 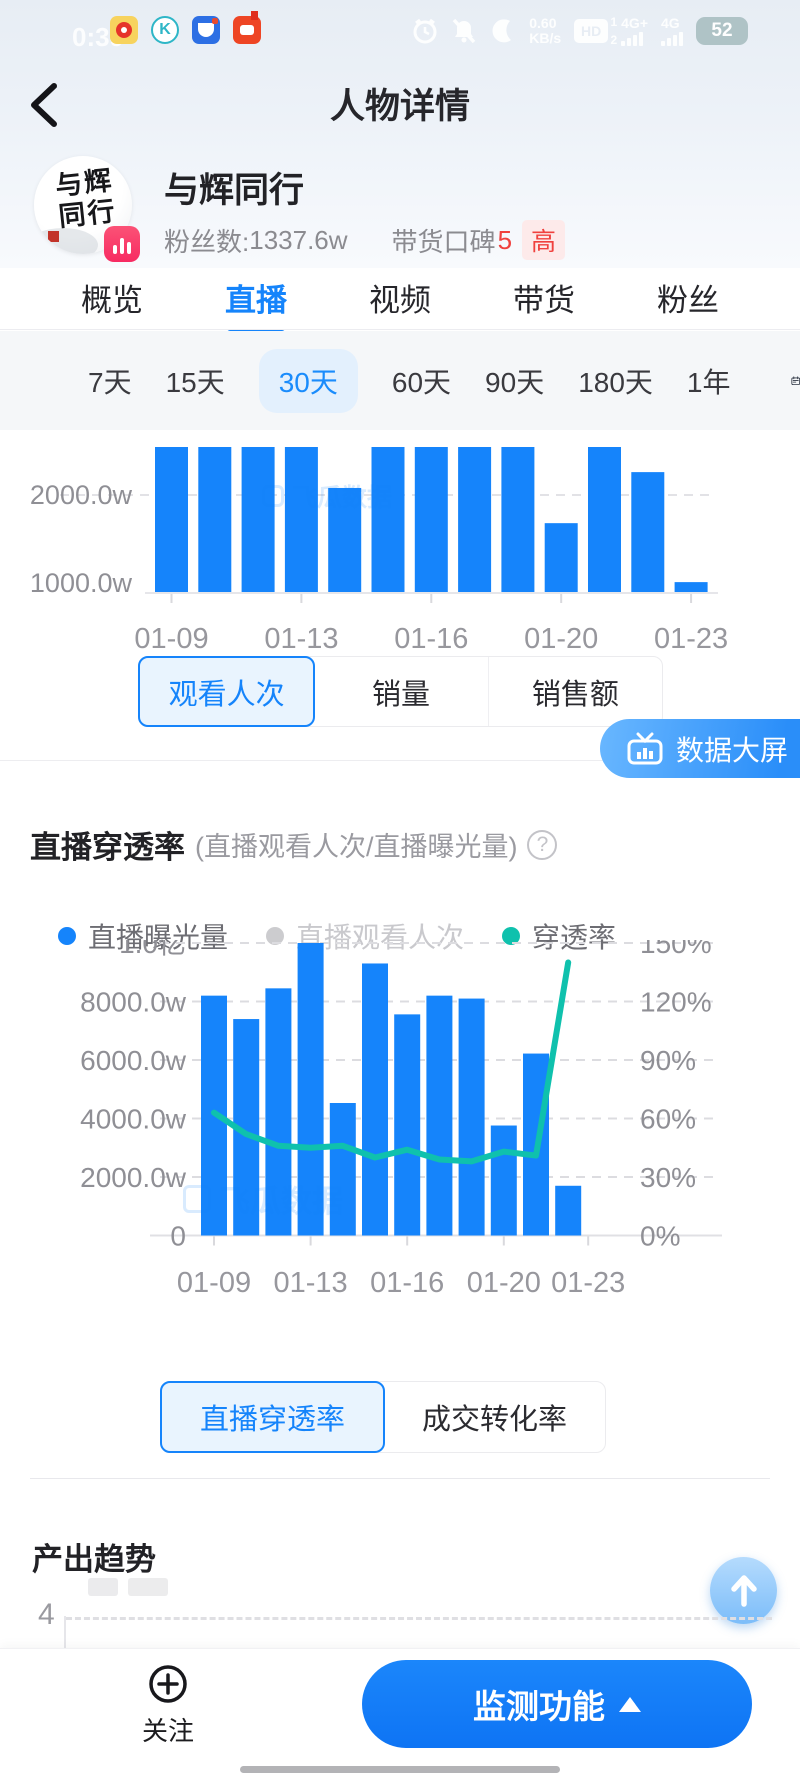 I want to click on reputation-label: 带货口碑, so click(x=443, y=241).